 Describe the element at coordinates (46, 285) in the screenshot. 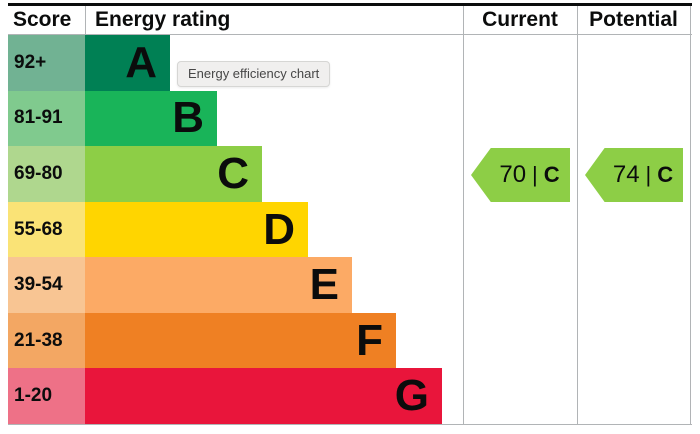

I see `band-score-e: 39-54` at that location.